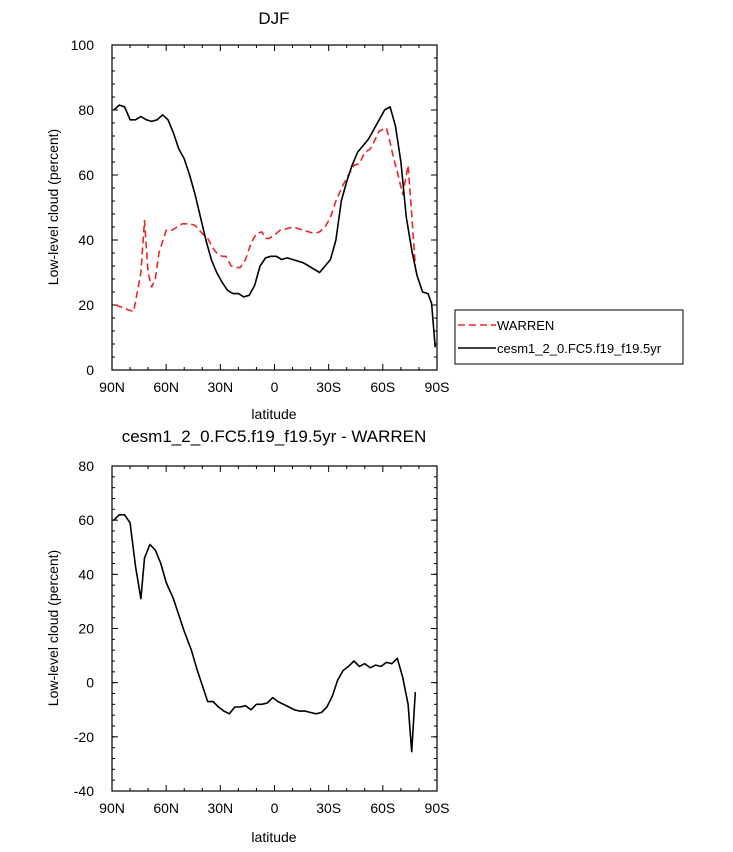  I want to click on top-chart-series-layer, so click(274, 226).